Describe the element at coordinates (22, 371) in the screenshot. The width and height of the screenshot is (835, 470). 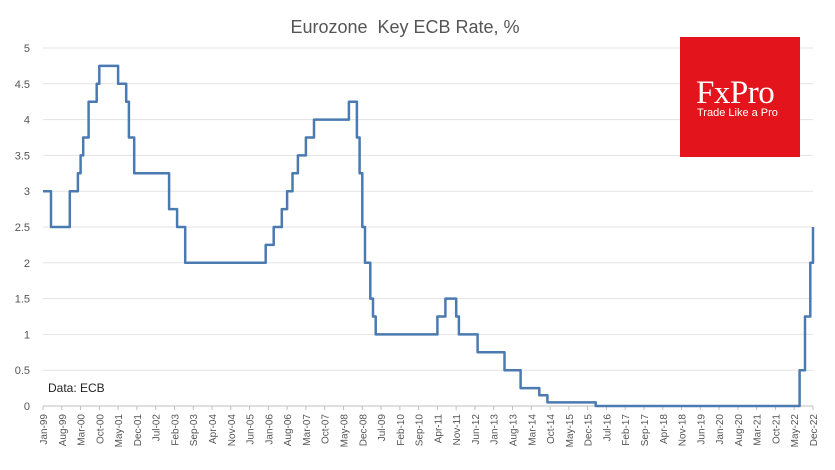
I see `y-tick-label: 0.5` at that location.